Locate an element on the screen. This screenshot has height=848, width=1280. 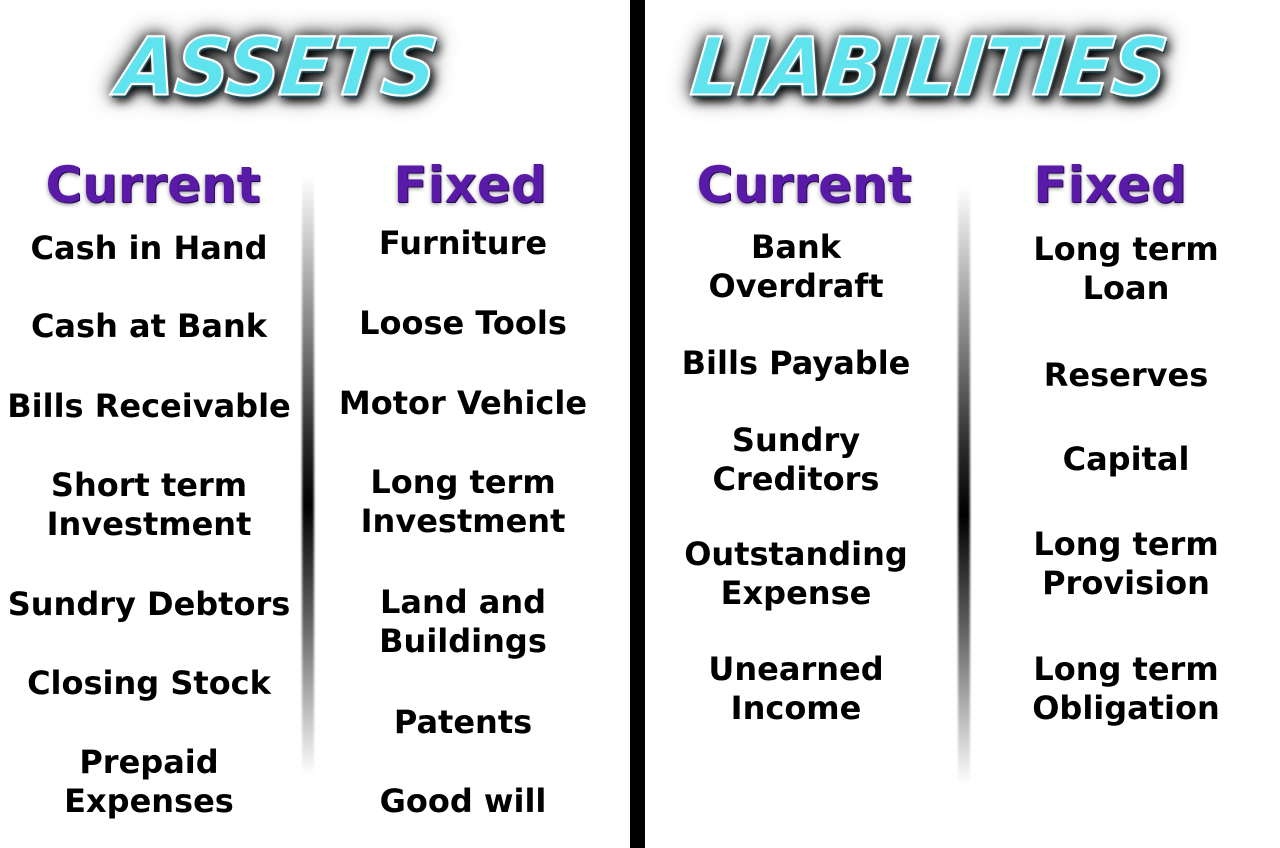
list-item: Patents is located at coordinates (463, 722).